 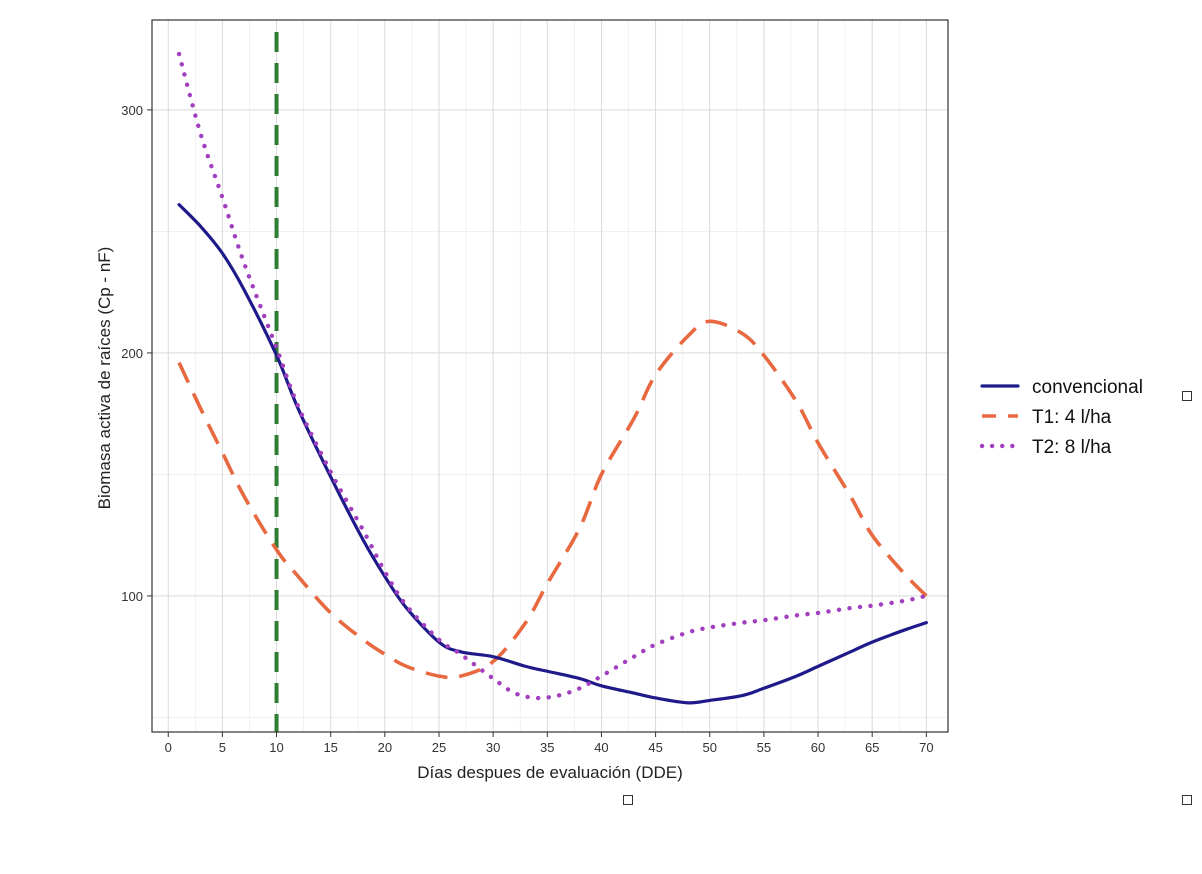 What do you see at coordinates (872, 747) in the screenshot?
I see `x-tick-label: 65` at bounding box center [872, 747].